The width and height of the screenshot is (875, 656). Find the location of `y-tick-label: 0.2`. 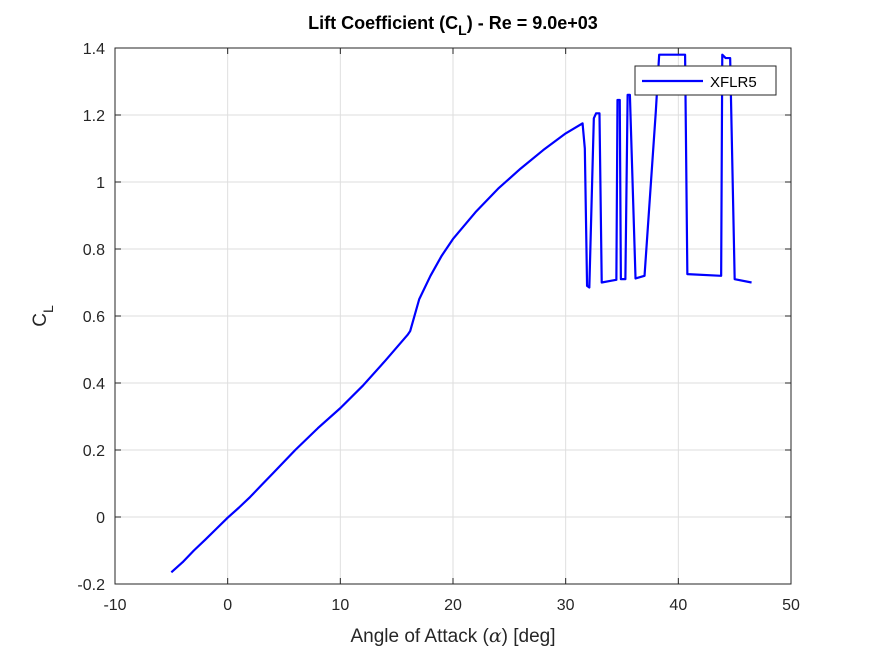

y-tick-label: 0.2 is located at coordinates (94, 451).